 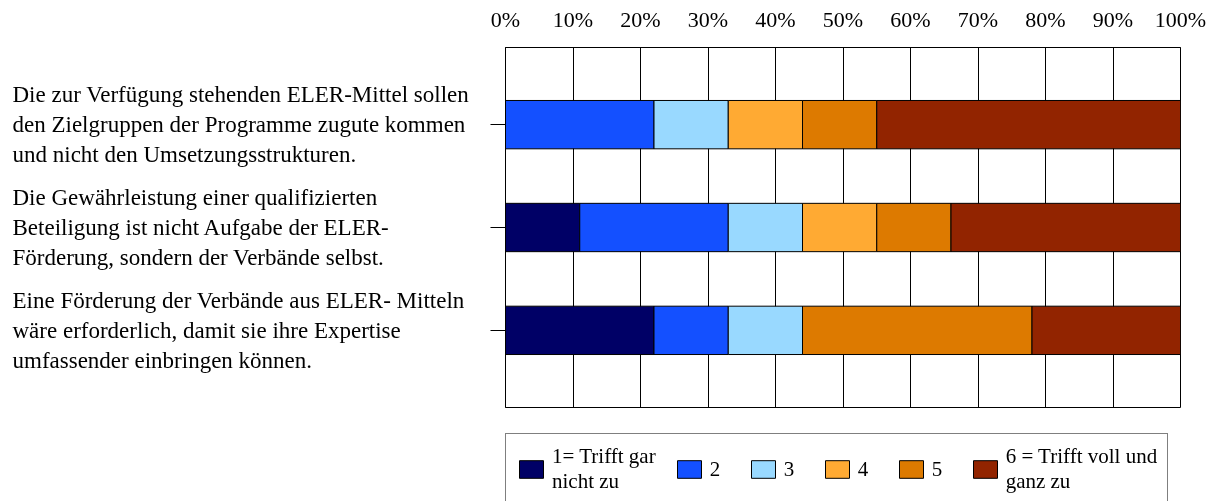 I want to click on legend-label: 2, so click(x=715, y=469).